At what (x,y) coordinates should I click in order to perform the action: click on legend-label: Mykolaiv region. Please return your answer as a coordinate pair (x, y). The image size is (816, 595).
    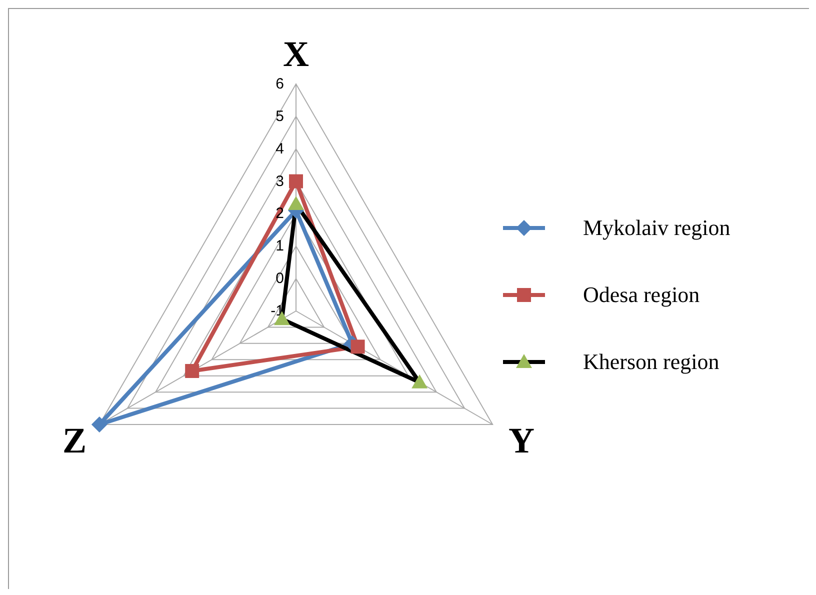
    Looking at the image, I should click on (656, 227).